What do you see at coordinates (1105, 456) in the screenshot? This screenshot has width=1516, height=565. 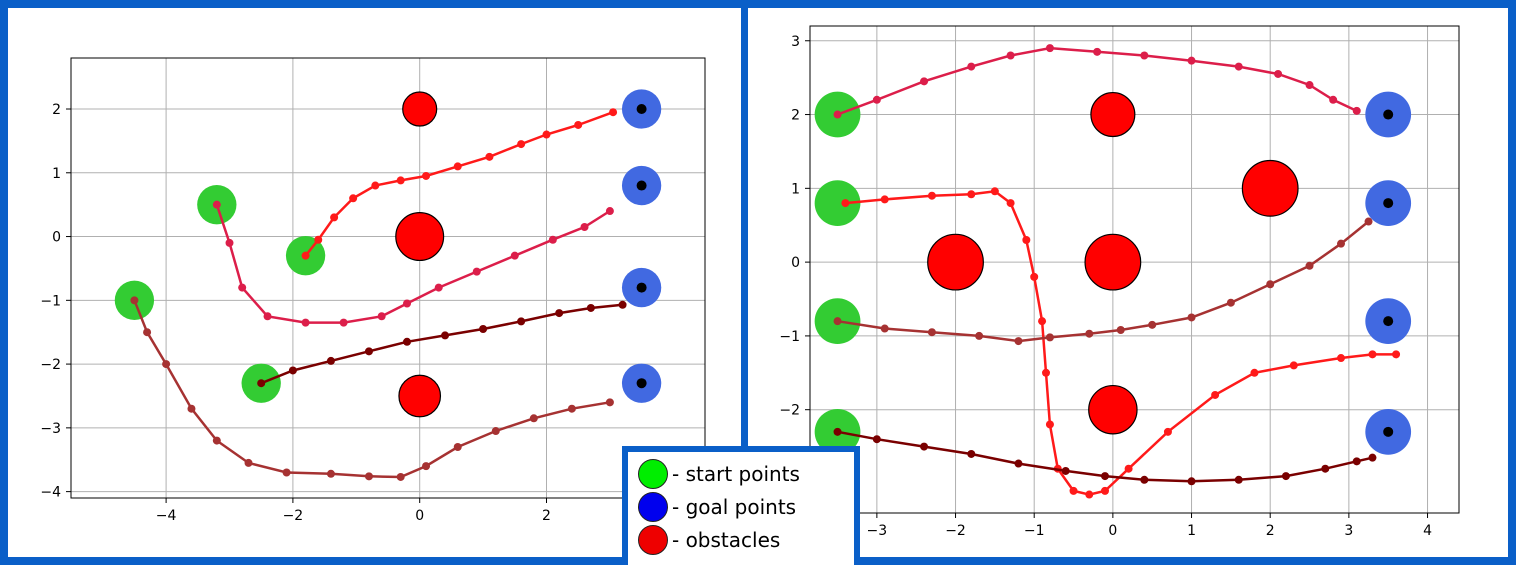 I see `chart2-trajectory-line` at bounding box center [1105, 456].